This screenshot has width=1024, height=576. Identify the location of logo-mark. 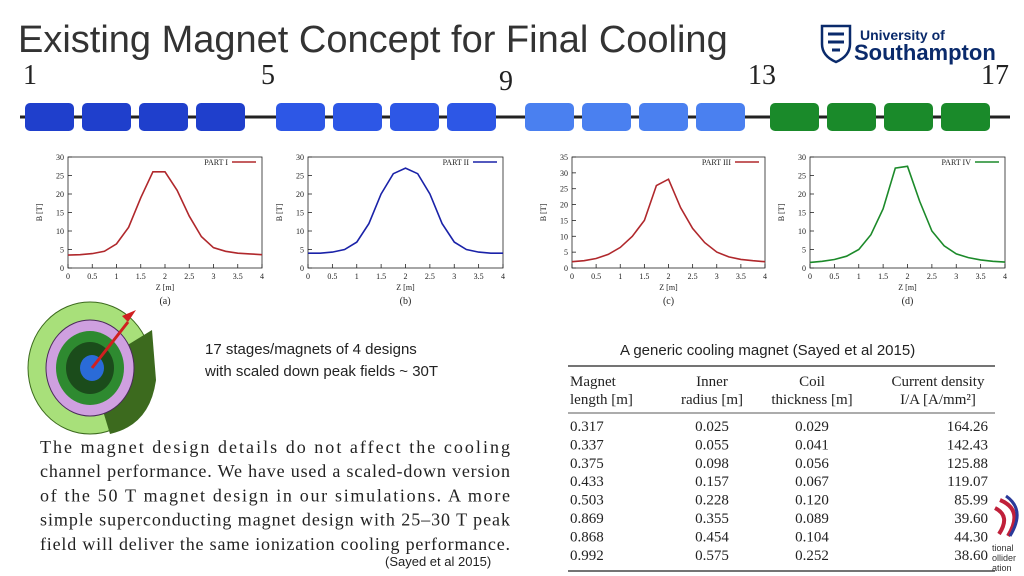
(836, 42).